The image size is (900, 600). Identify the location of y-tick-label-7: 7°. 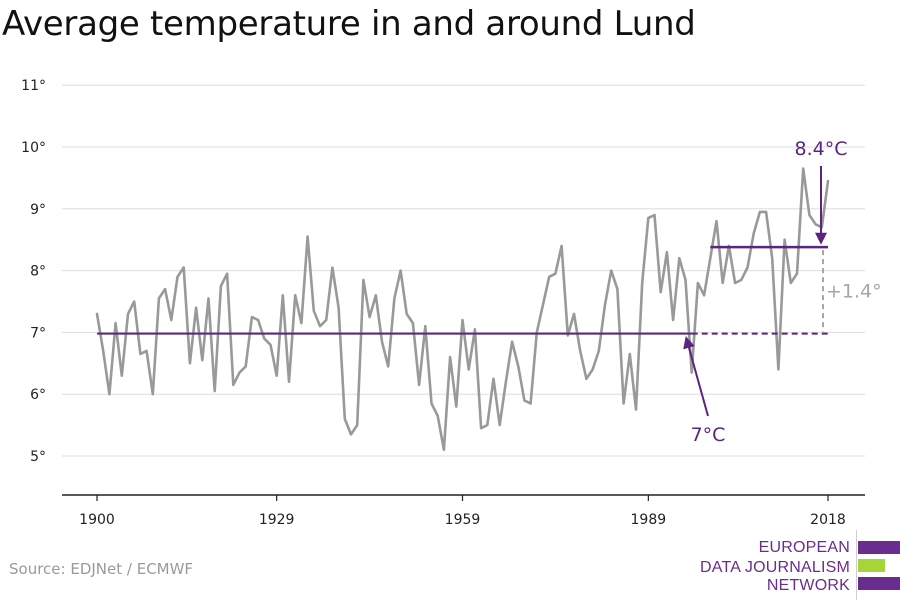
(38, 333).